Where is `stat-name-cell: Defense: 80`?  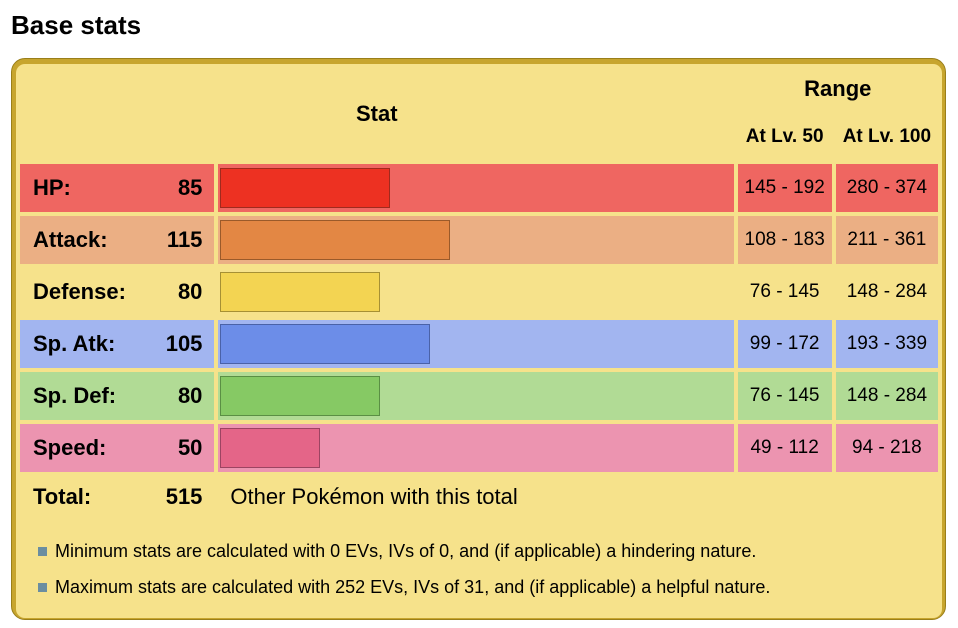
stat-name-cell: Defense: 80 is located at coordinates (117, 292).